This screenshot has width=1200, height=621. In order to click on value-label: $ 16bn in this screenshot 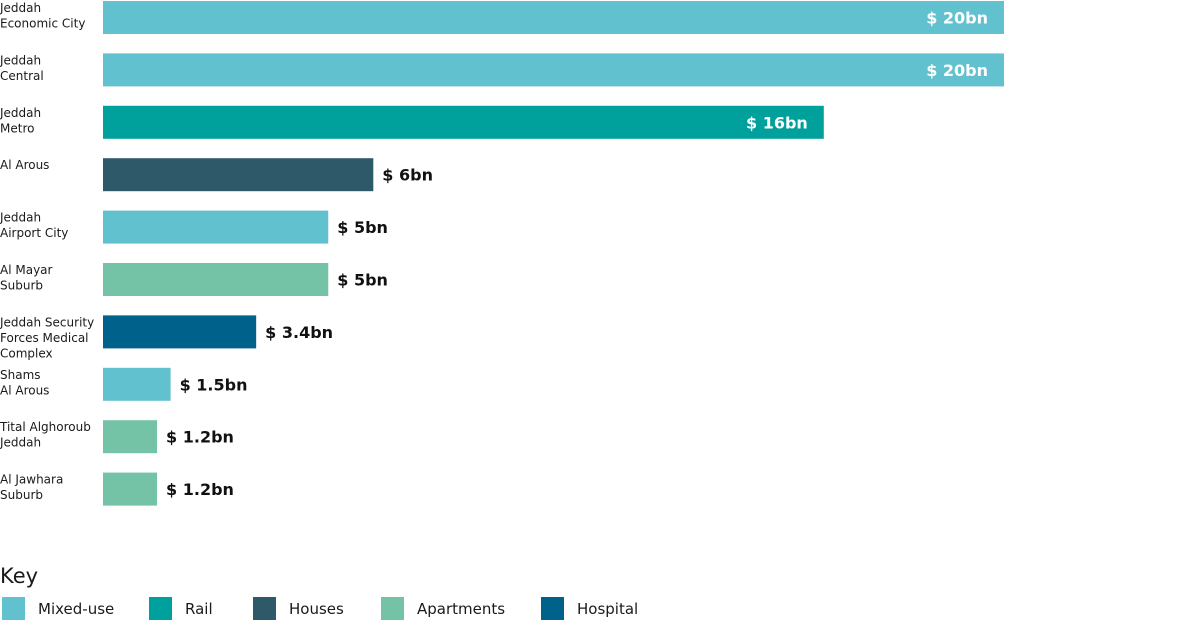, I will do `click(777, 122)`.